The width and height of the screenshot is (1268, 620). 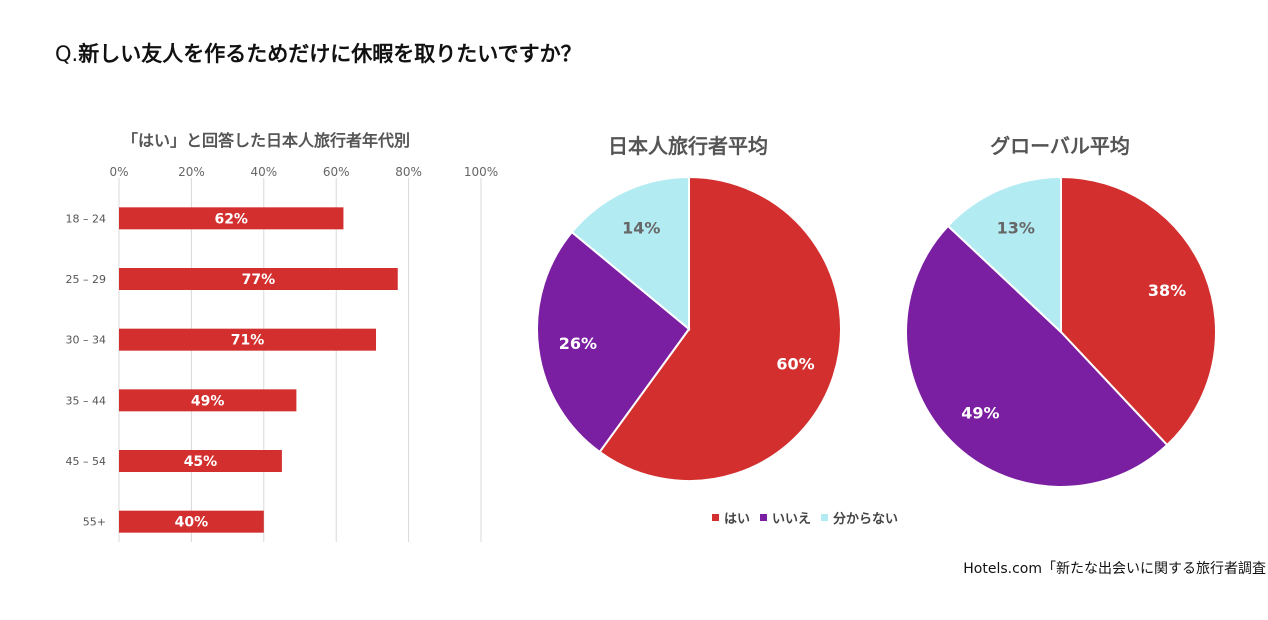 I want to click on bar-value-label: 62%, so click(x=231, y=219).